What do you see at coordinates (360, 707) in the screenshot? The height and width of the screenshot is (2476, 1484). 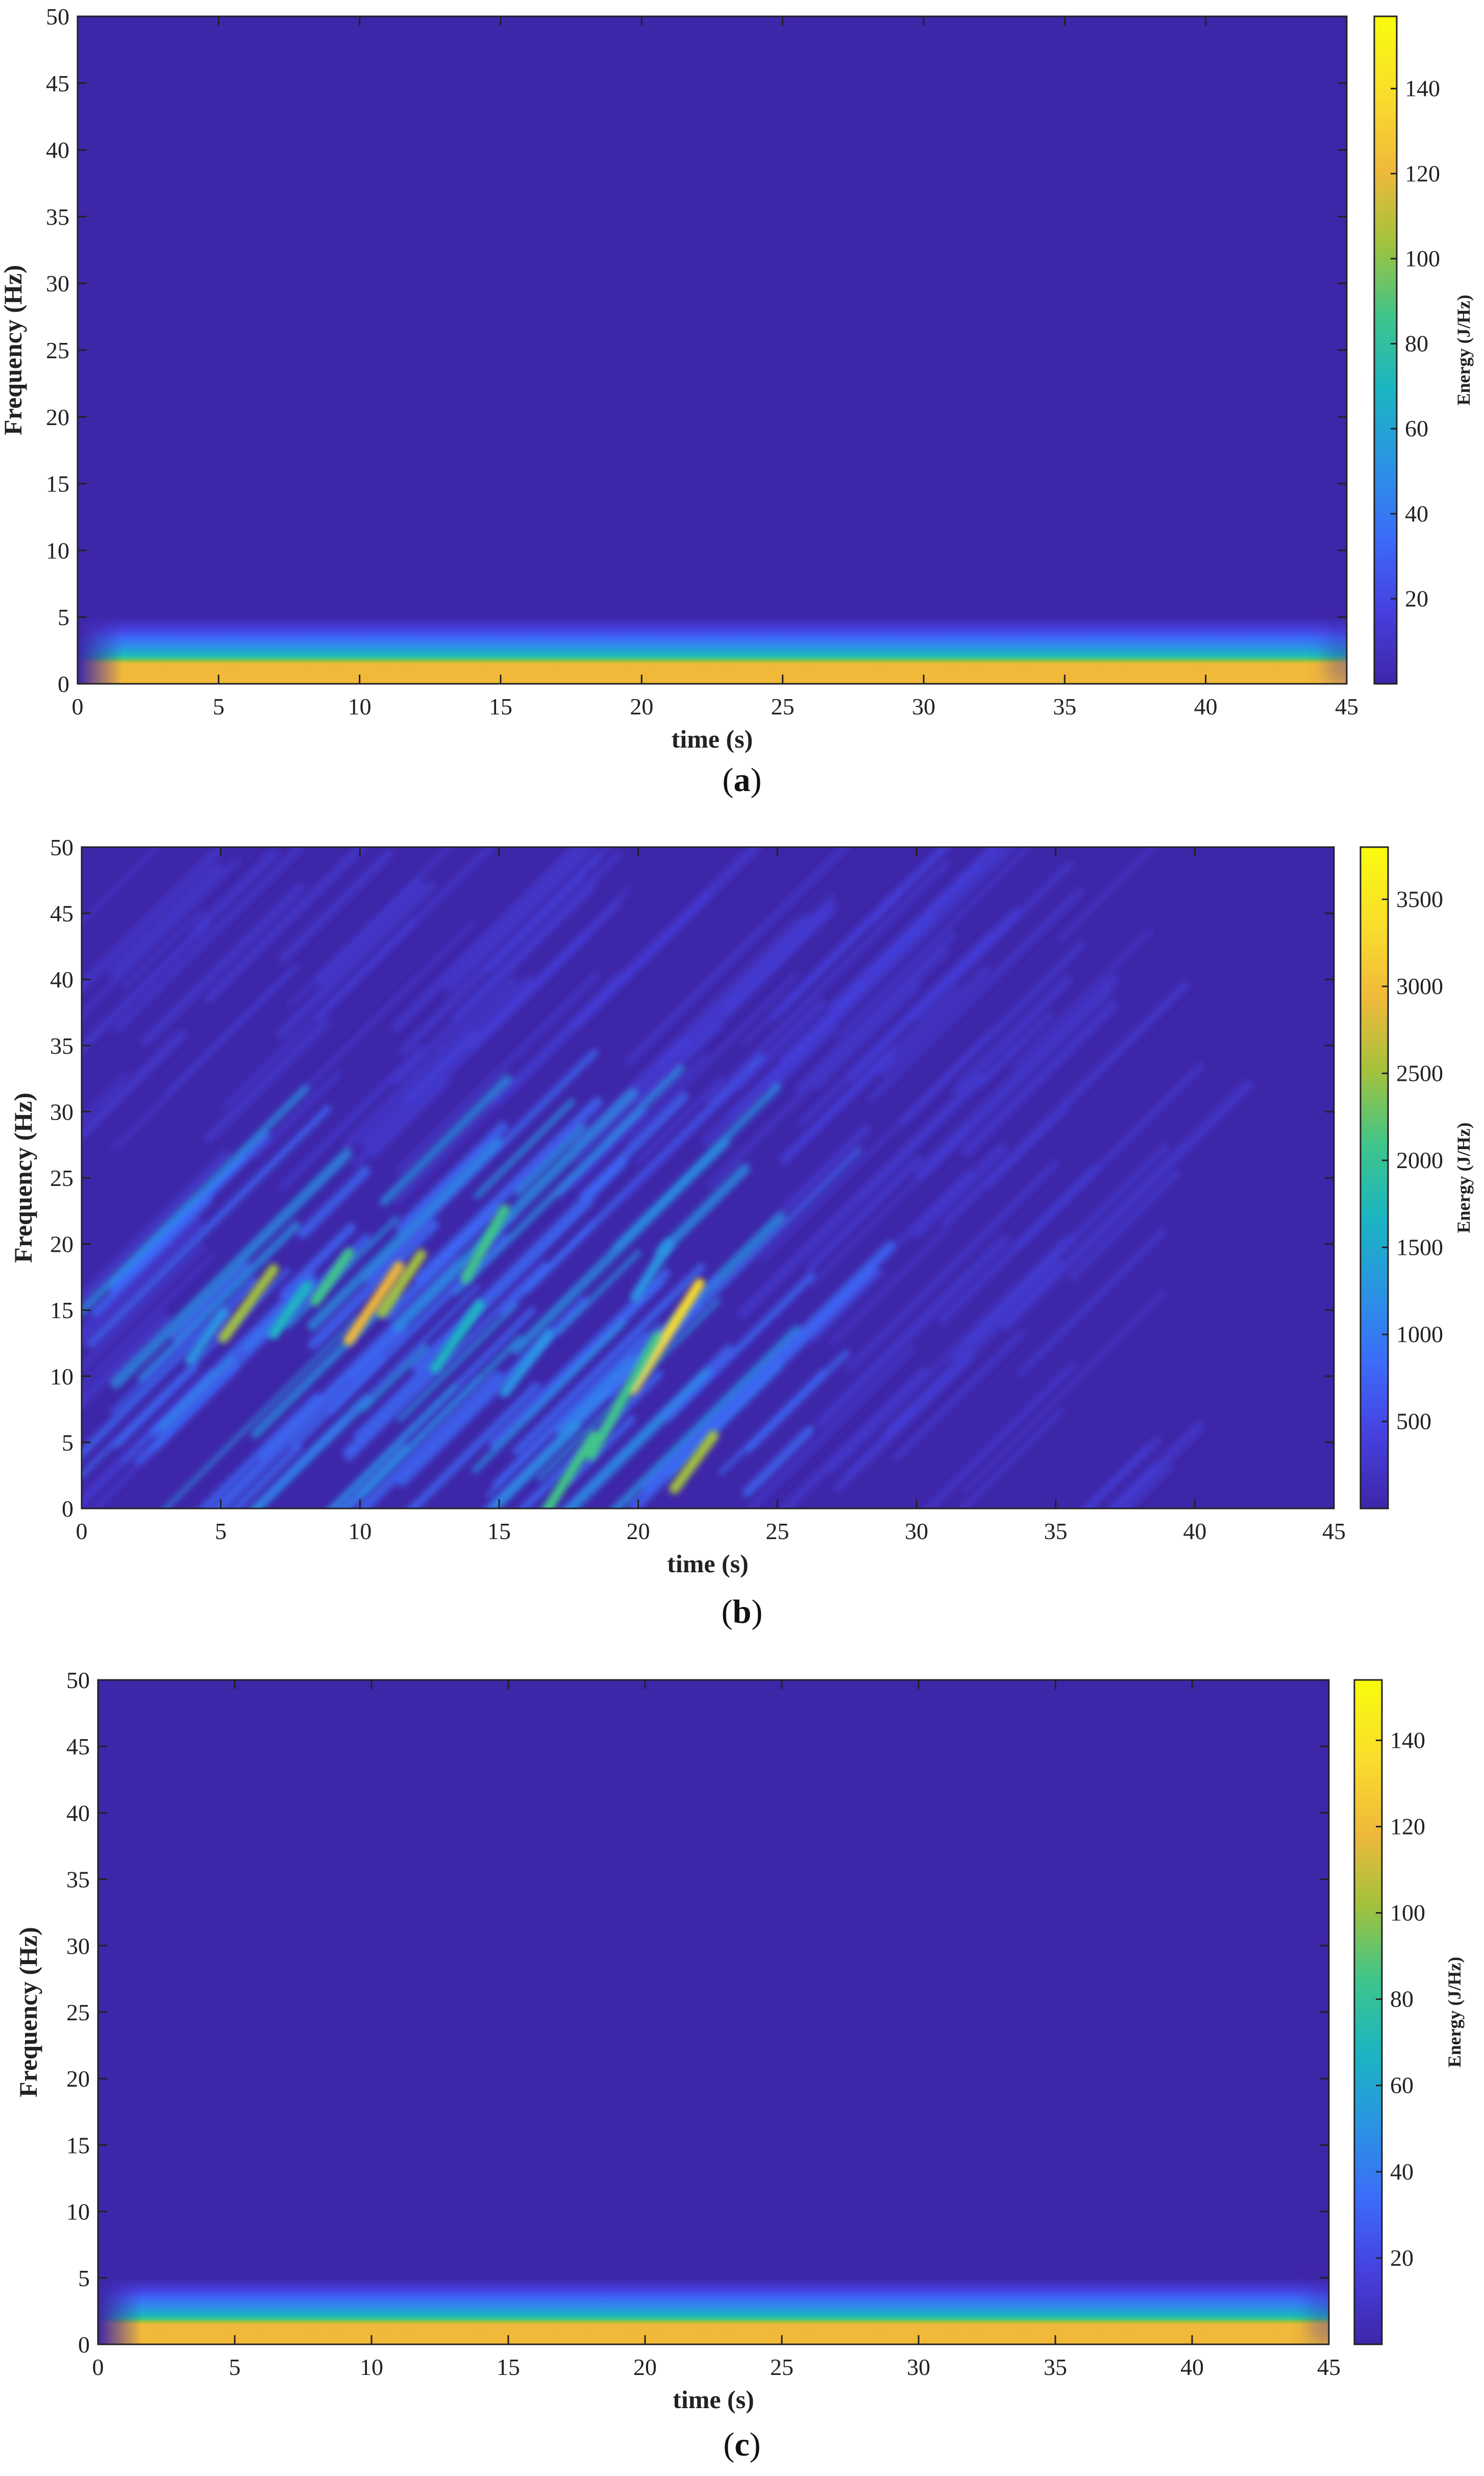 I see `x-tick-label: 10` at bounding box center [360, 707].